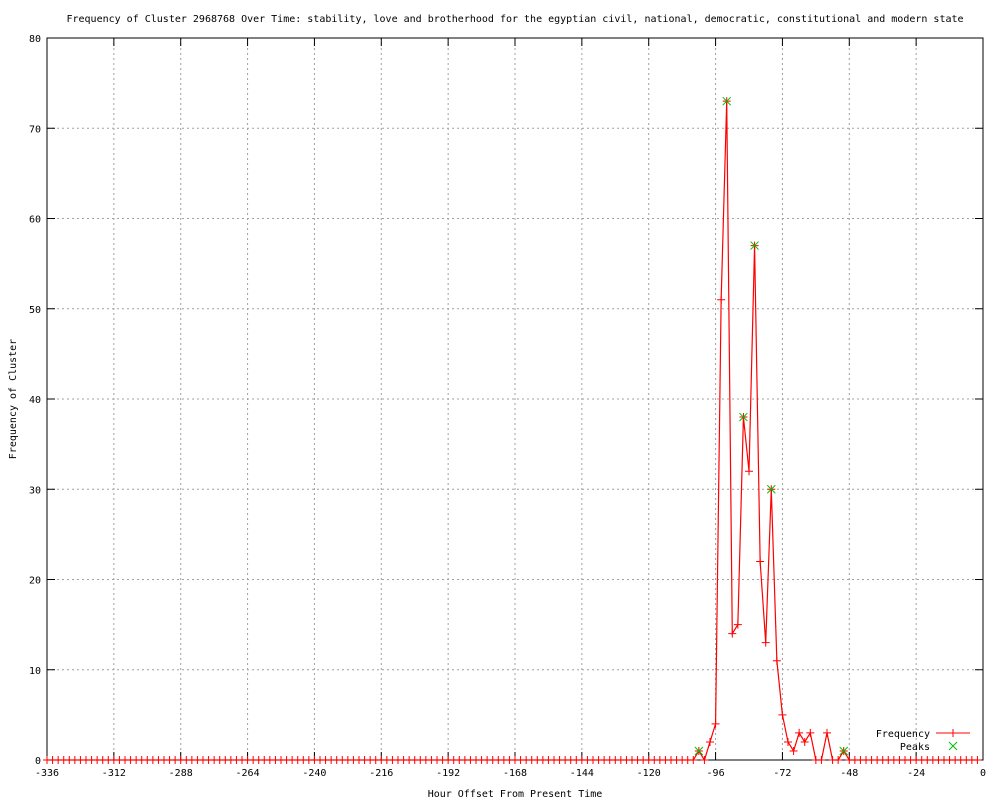  Describe the element at coordinates (38, 761) in the screenshot. I see `y-tick-label: 0` at that location.